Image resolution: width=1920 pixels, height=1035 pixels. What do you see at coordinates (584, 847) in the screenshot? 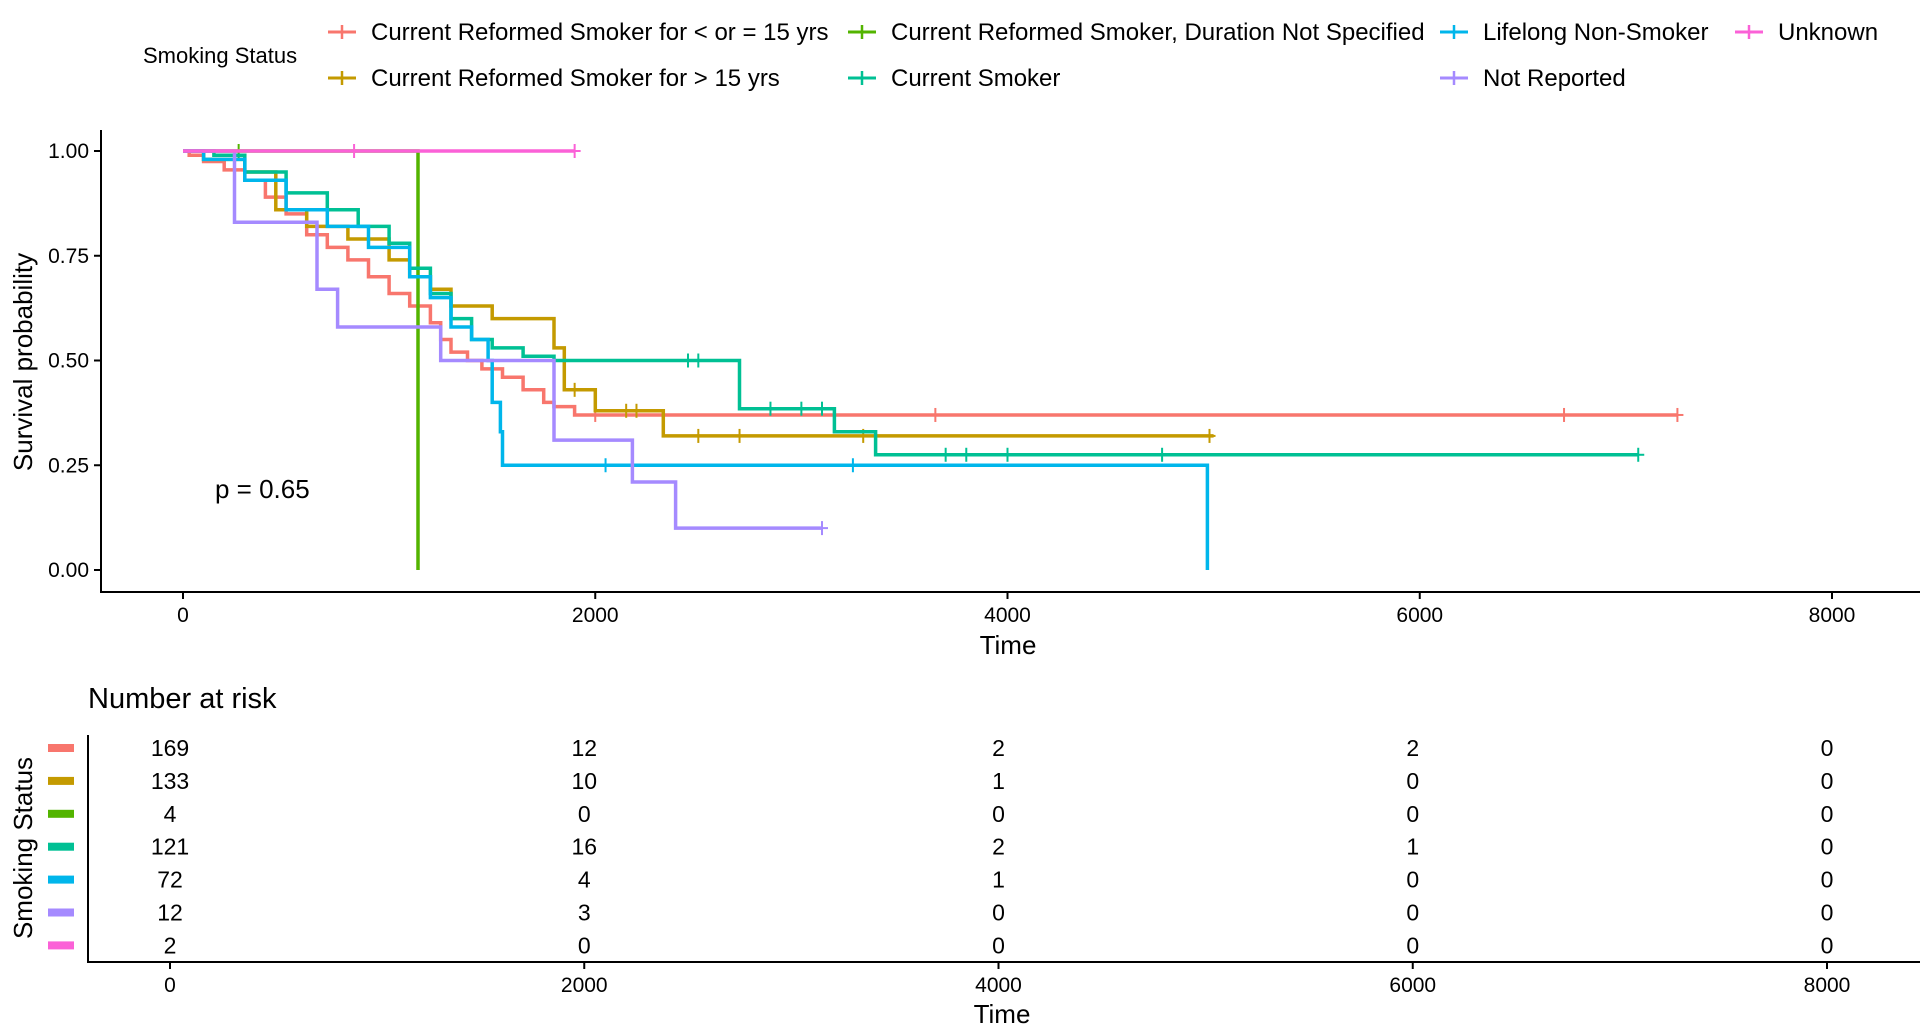
I see `risk-cell: 16` at bounding box center [584, 847].